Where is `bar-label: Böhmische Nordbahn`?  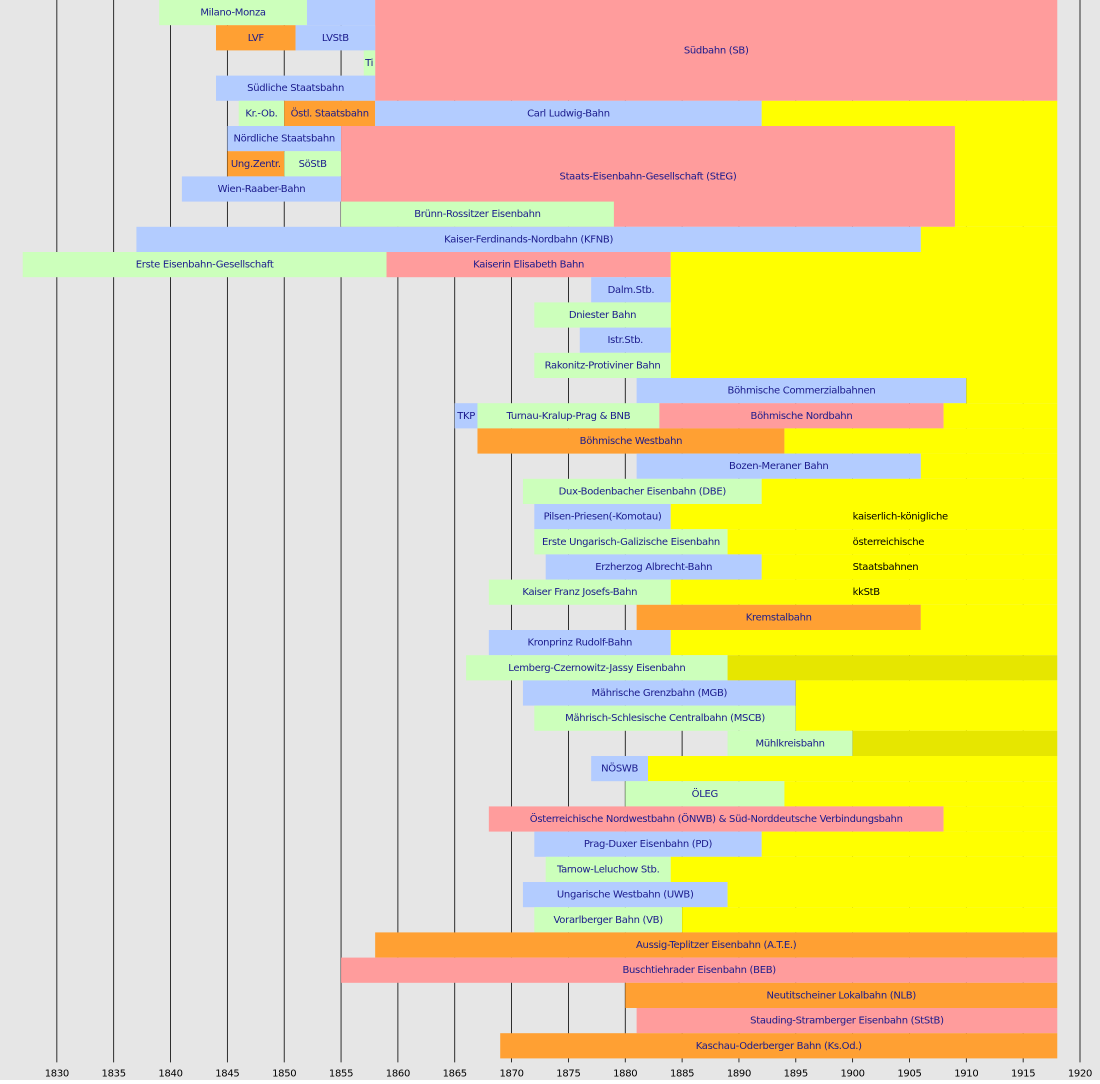
bar-label: Böhmische Nordbahn is located at coordinates (802, 416).